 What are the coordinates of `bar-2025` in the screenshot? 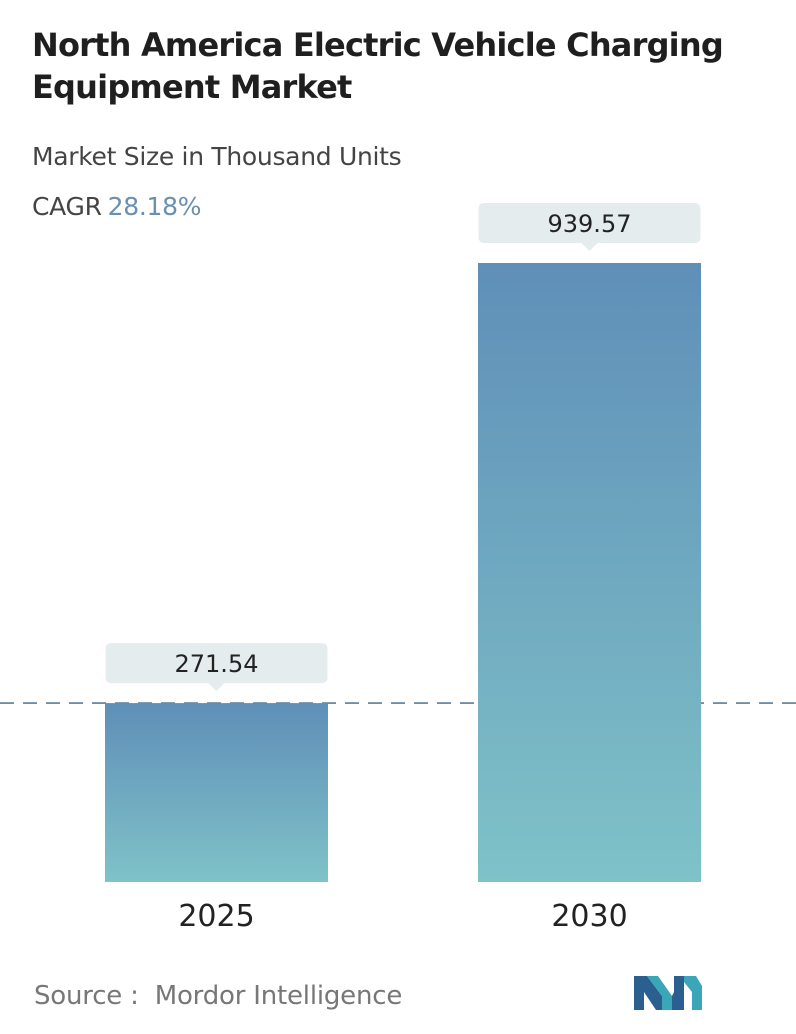 It's located at (216, 792).